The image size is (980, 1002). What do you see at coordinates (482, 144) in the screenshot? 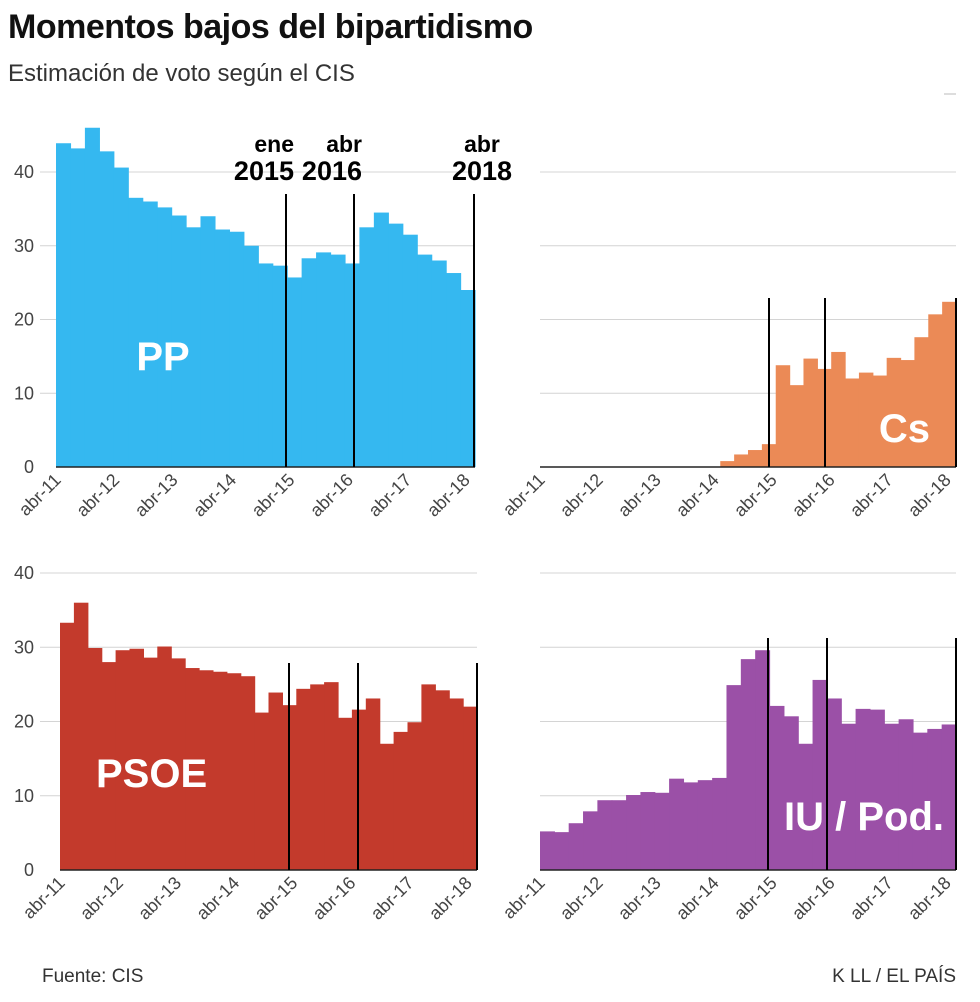
I see `event-month-label: abr` at bounding box center [482, 144].